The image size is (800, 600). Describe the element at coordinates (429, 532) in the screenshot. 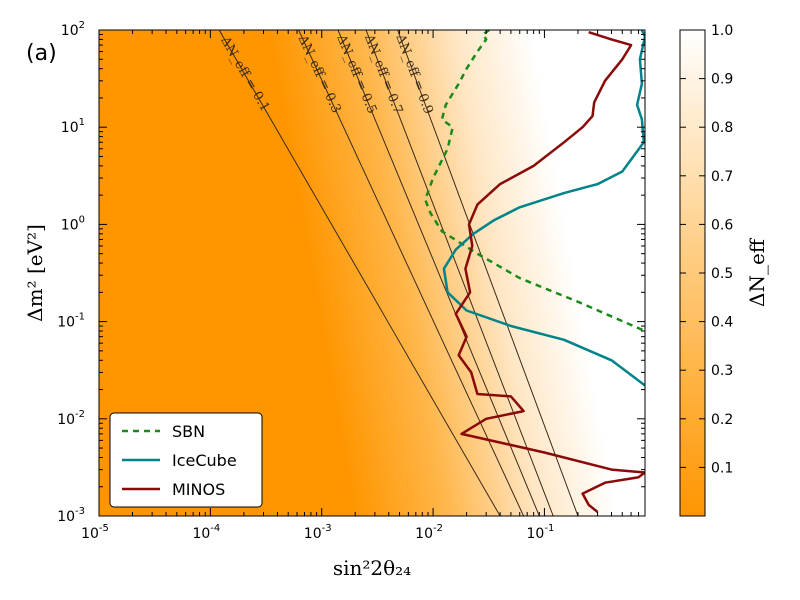

I see `x-tick-label: 10⁻²` at that location.